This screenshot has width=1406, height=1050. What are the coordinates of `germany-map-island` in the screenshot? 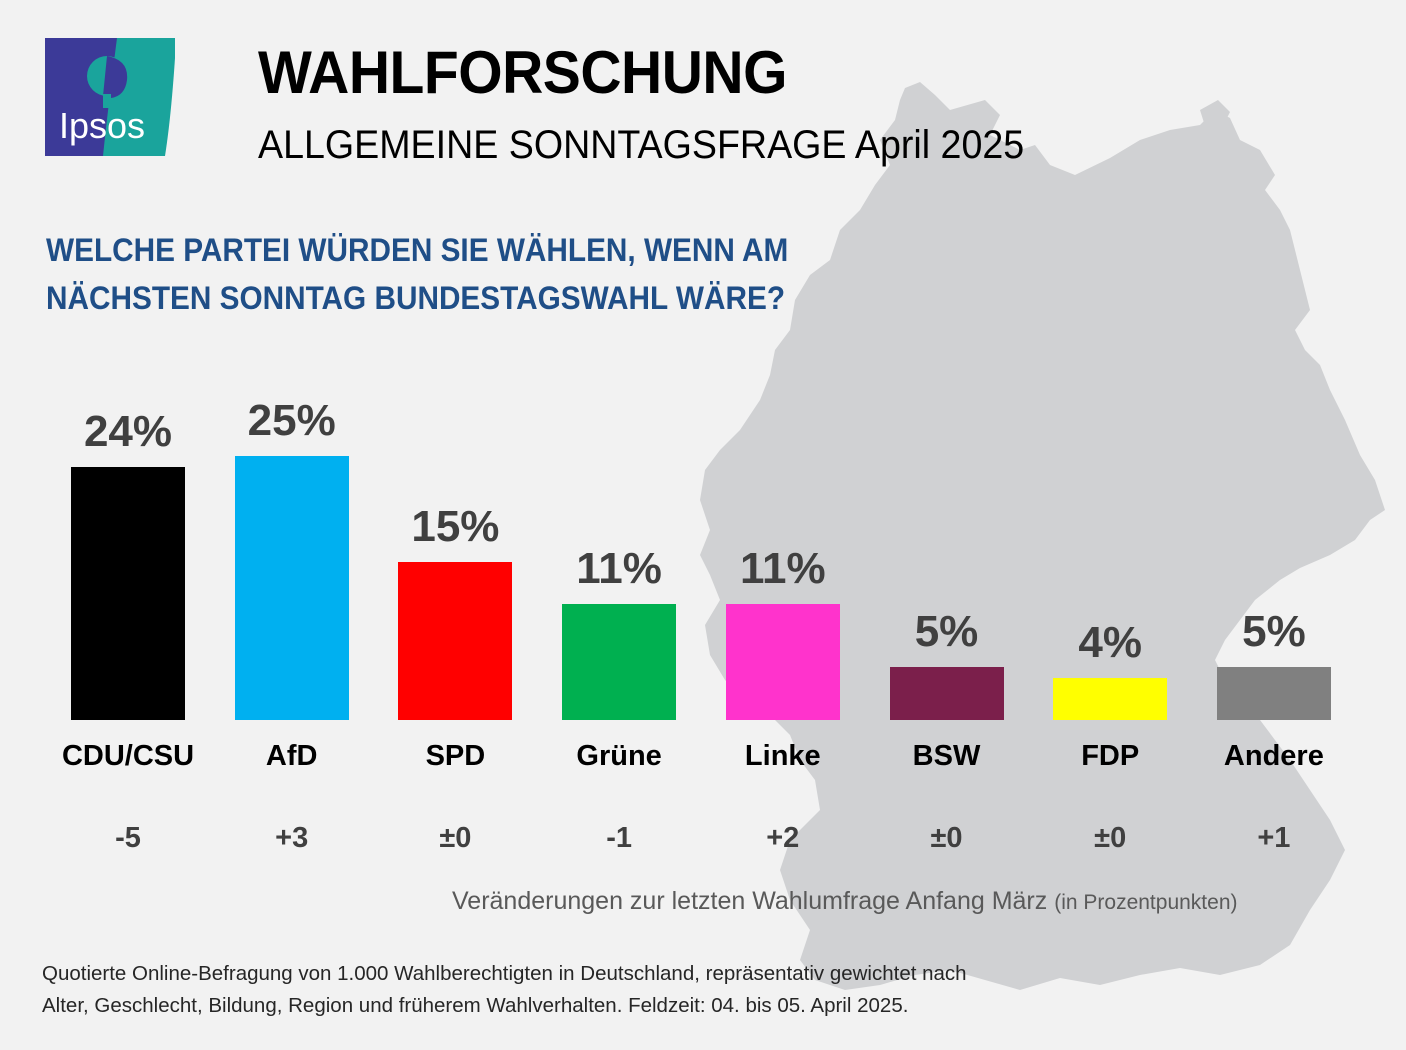 It's located at (1215, 114).